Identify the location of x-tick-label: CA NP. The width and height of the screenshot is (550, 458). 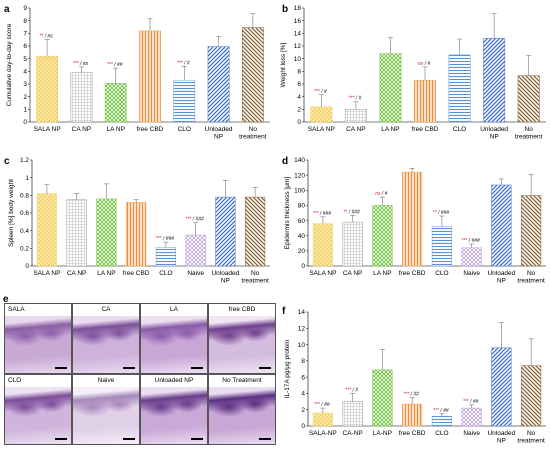
(353, 273).